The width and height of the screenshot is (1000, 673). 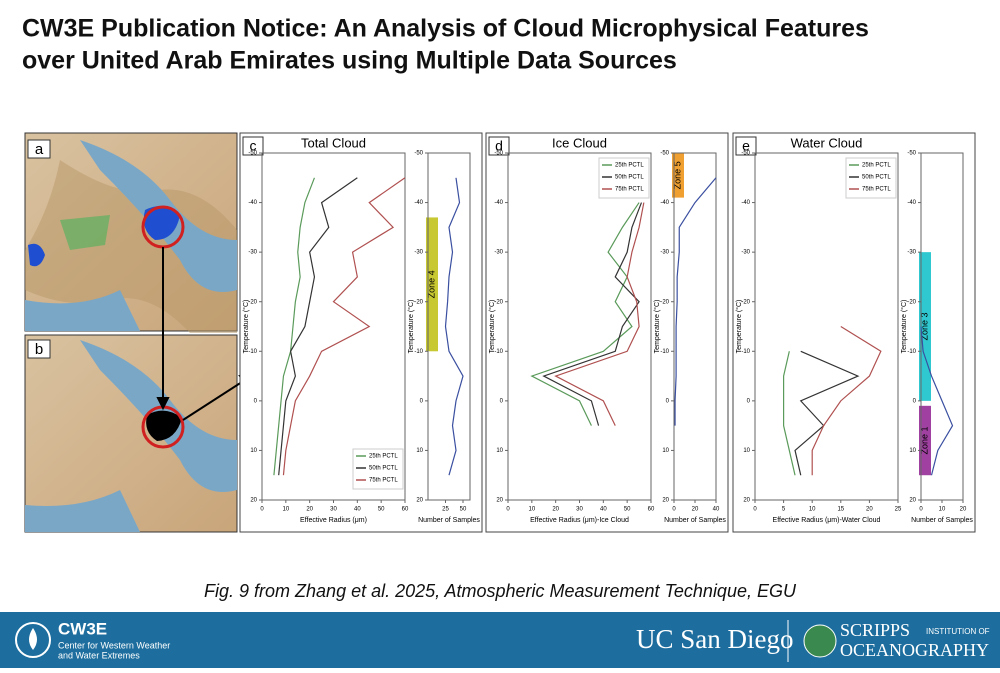 What do you see at coordinates (39, 349) in the screenshot?
I see `panel-letter: b` at bounding box center [39, 349].